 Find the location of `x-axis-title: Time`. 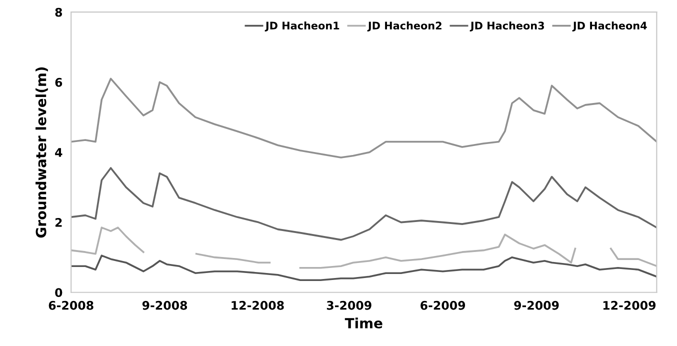

x-axis-title: Time is located at coordinates (363, 323).